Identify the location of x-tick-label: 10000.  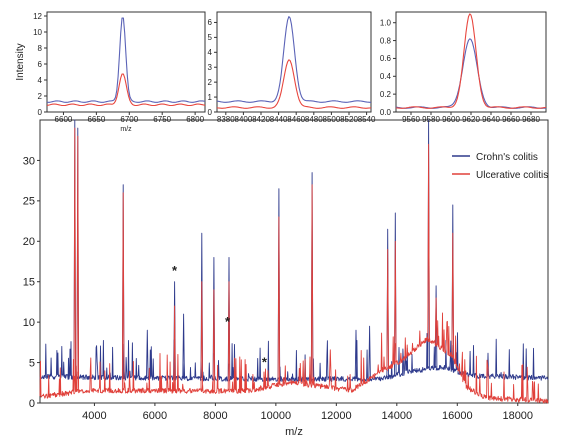
(276, 416).